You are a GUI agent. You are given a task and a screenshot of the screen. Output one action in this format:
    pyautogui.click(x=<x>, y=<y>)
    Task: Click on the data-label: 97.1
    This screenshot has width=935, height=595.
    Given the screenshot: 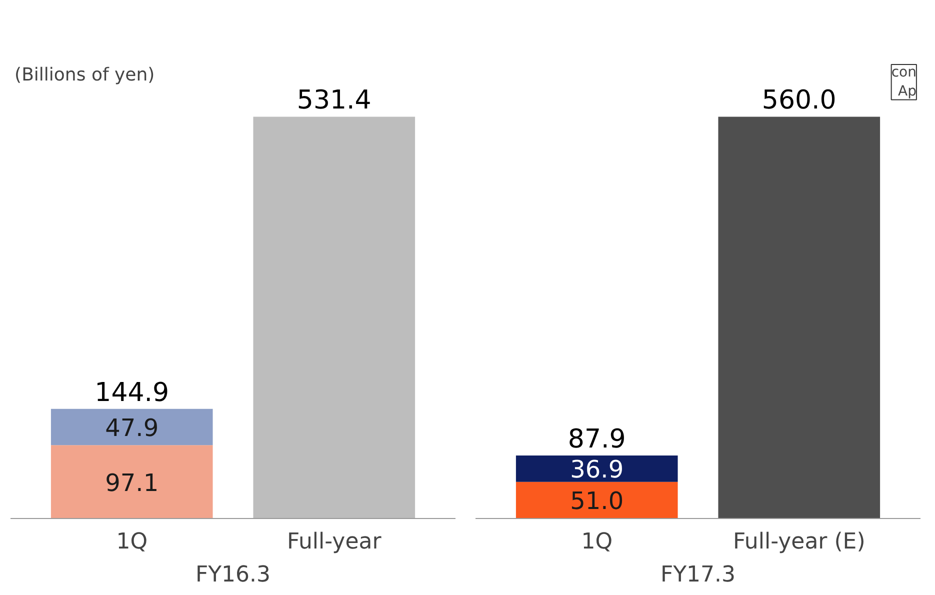 What is the action you would take?
    pyautogui.click(x=132, y=482)
    